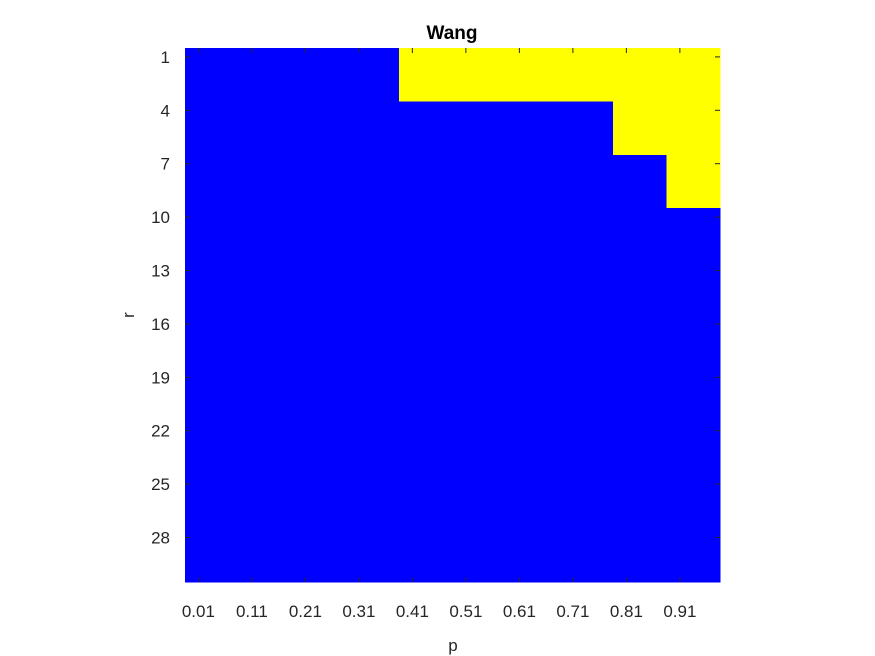  I want to click on y-tick-label: 4, so click(165, 110).